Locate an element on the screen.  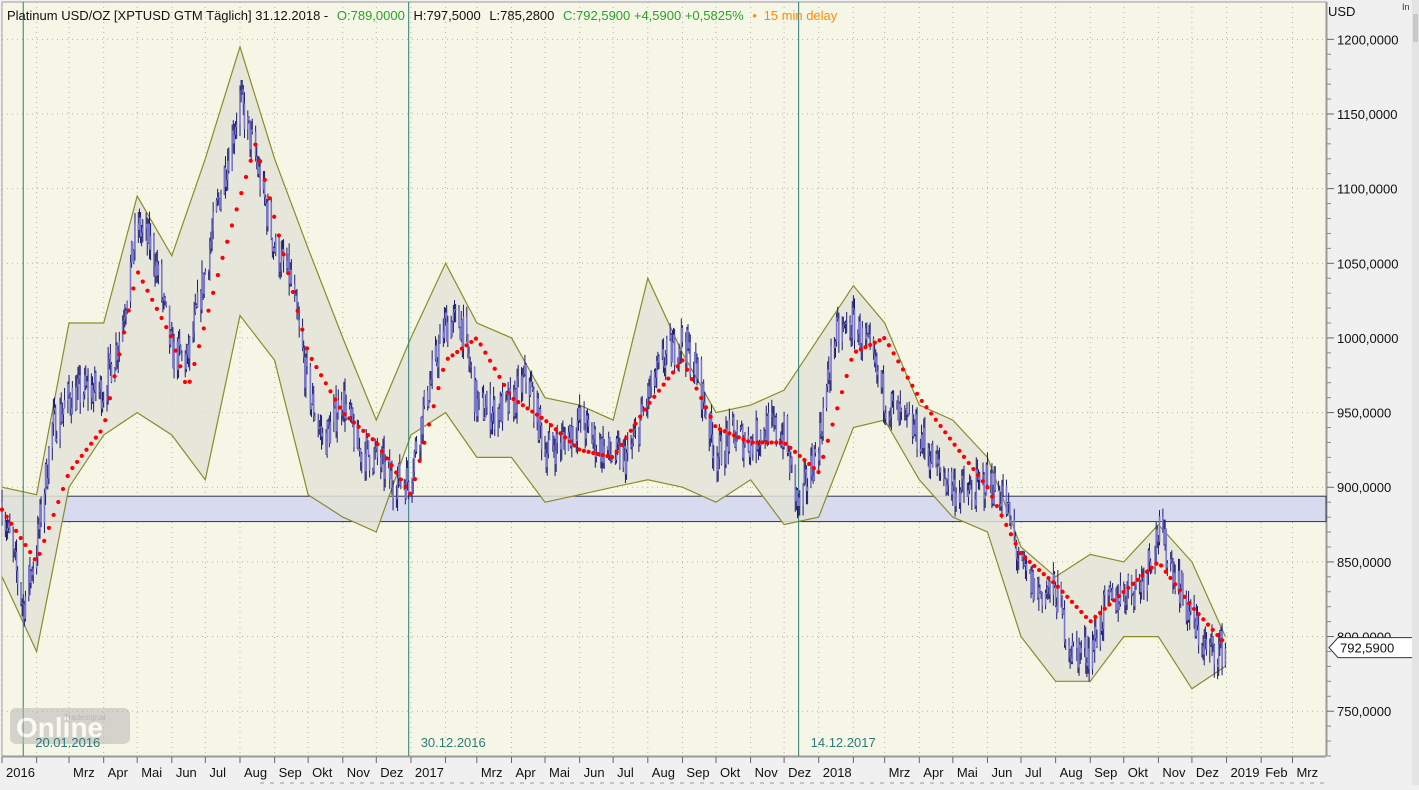
x-tick-label: Nov is located at coordinates (767, 772).